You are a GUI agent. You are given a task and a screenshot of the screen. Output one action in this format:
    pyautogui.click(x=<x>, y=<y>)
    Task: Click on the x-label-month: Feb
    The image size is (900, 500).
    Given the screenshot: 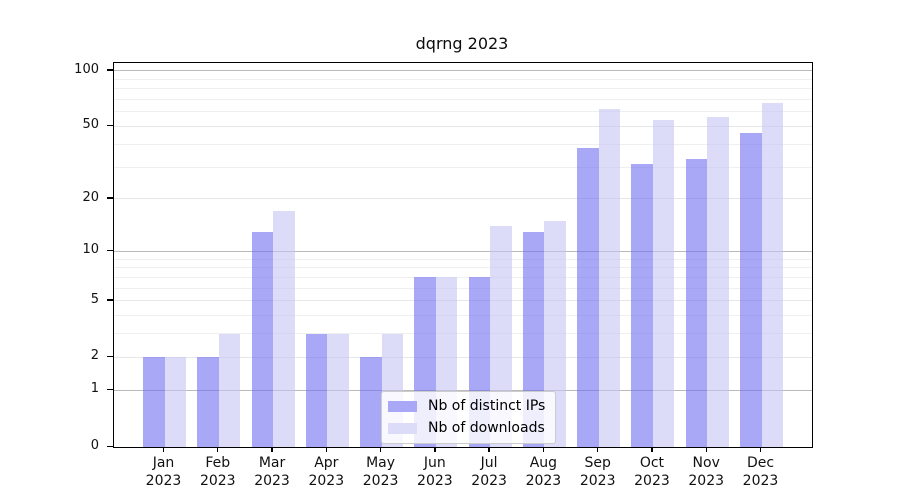 What is the action you would take?
    pyautogui.click(x=218, y=463)
    